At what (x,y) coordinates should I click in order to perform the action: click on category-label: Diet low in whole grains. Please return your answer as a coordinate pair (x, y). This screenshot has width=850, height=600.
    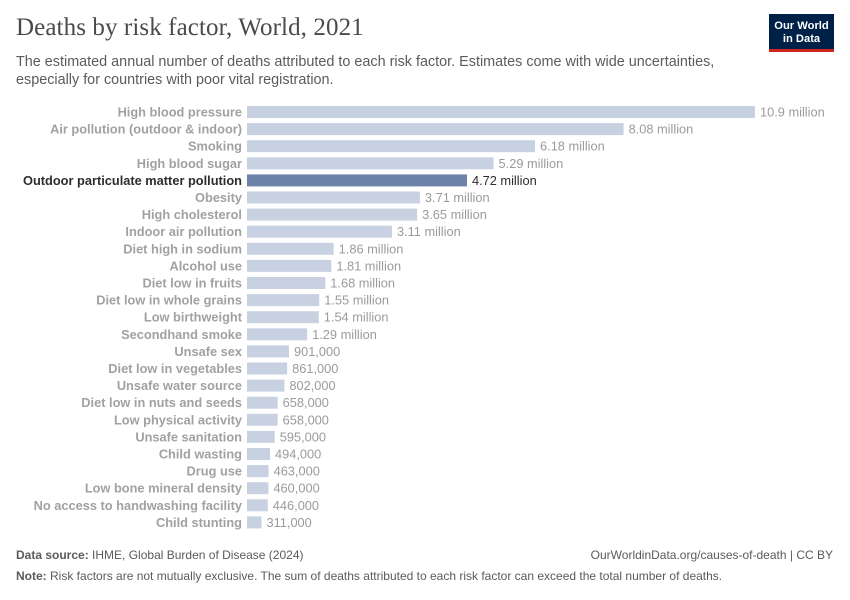
    Looking at the image, I should click on (169, 300).